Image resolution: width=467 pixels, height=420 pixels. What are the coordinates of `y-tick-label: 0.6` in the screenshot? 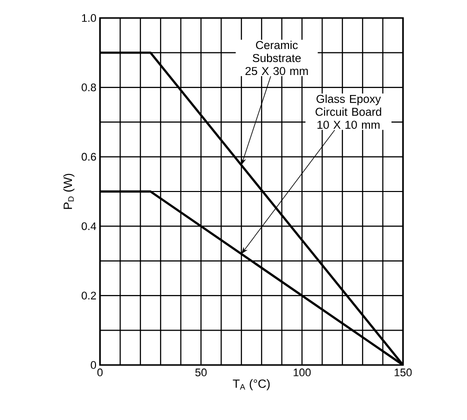 It's located at (89, 156).